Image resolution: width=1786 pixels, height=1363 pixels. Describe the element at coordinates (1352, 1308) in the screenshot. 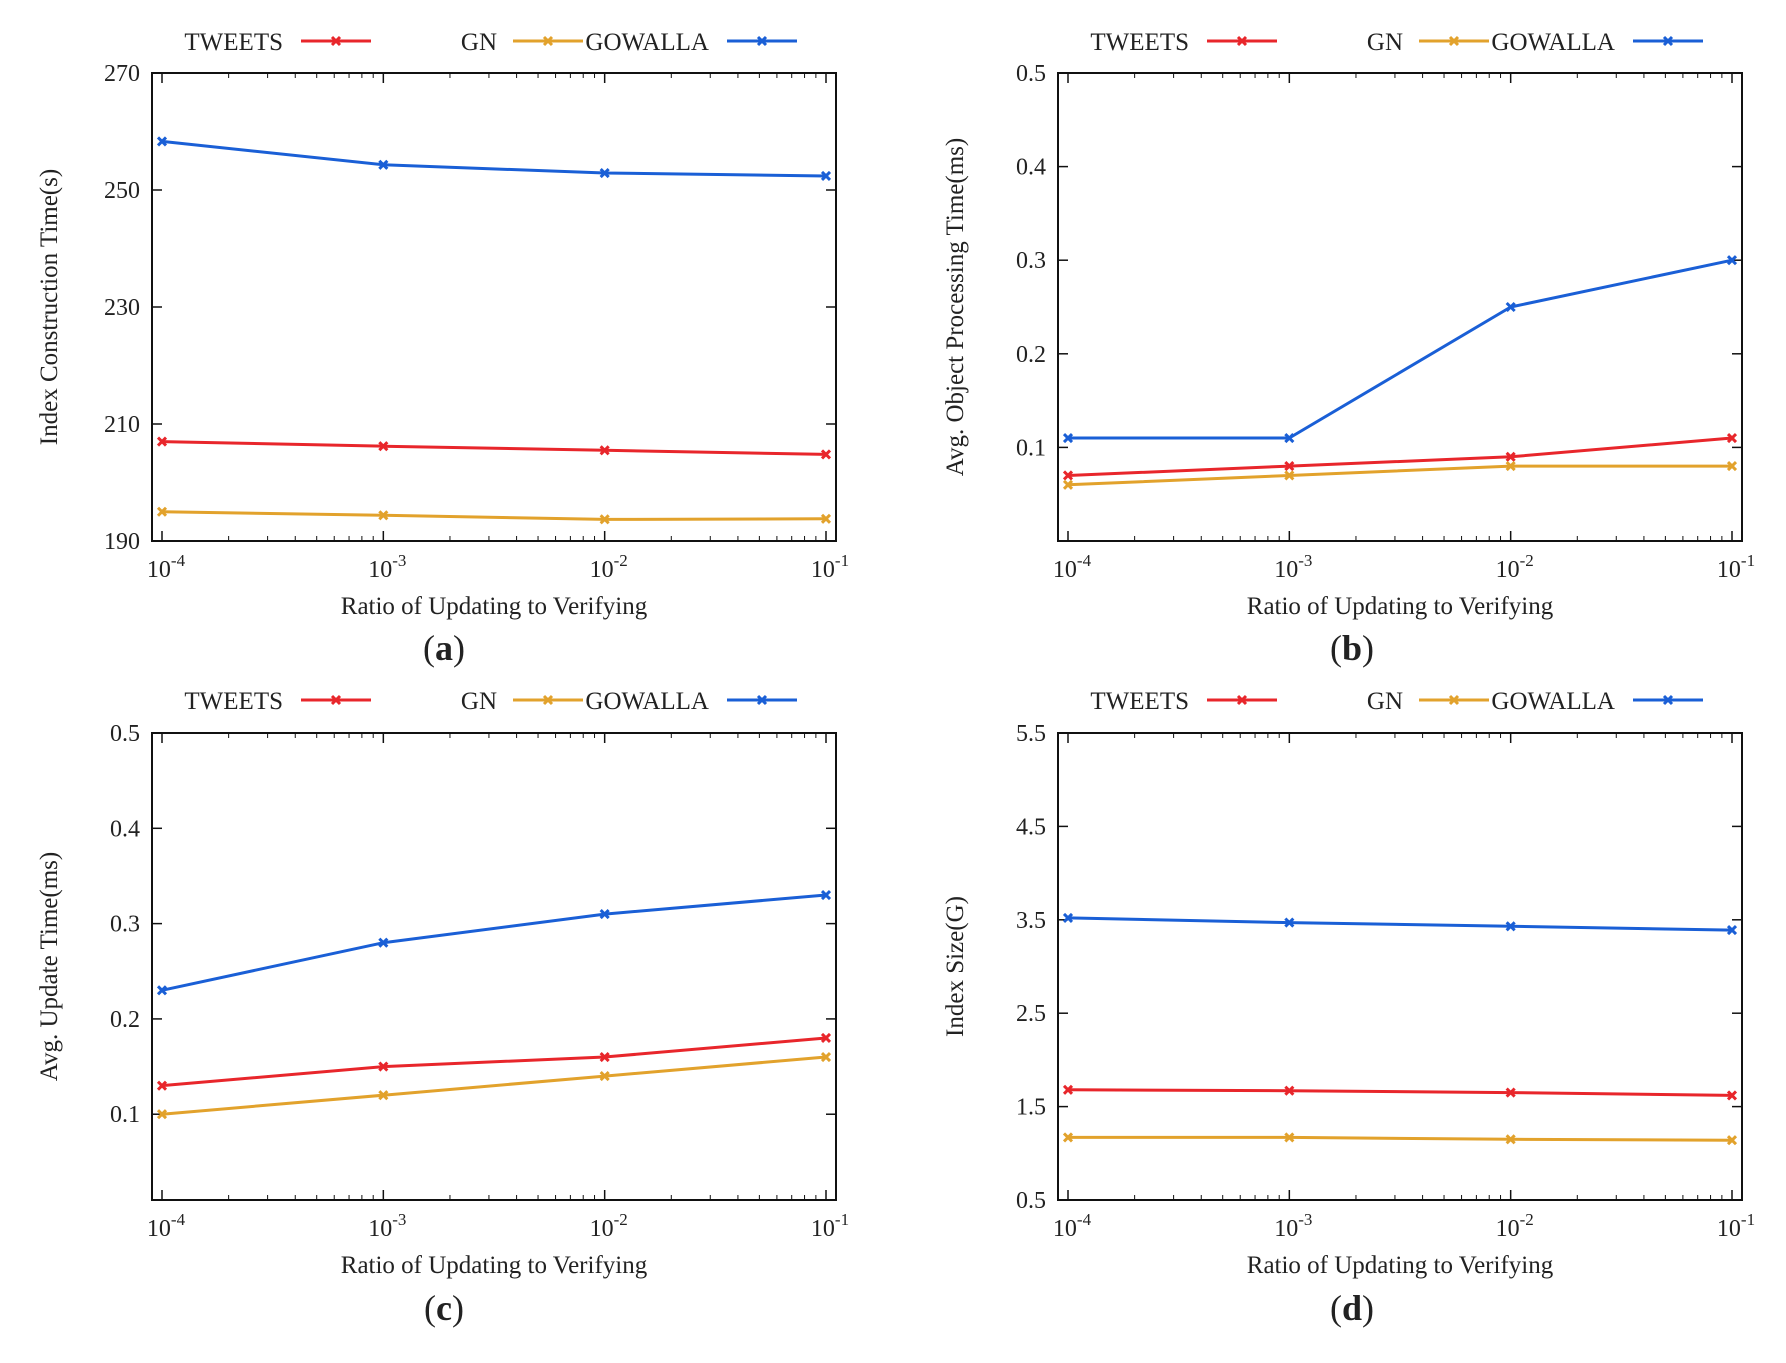

I see `panel-caption: (d)` at that location.